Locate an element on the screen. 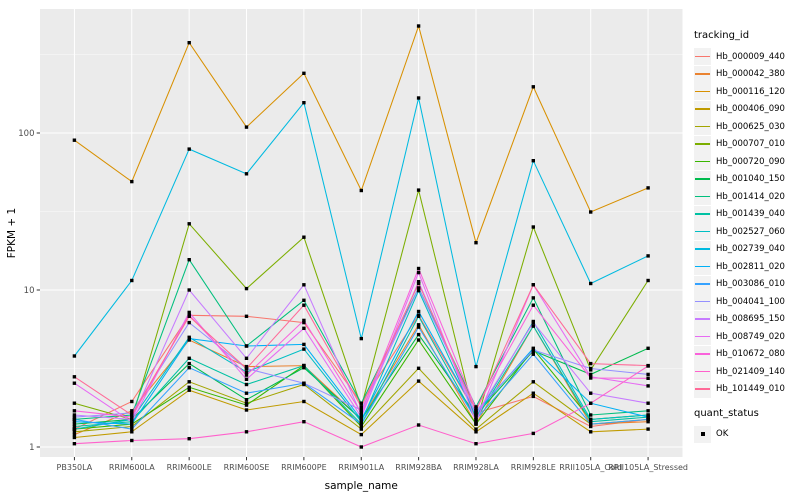 Image resolution: width=800 pixels, height=500 pixels. x-tick-label: RRIM928BA is located at coordinates (418, 467).